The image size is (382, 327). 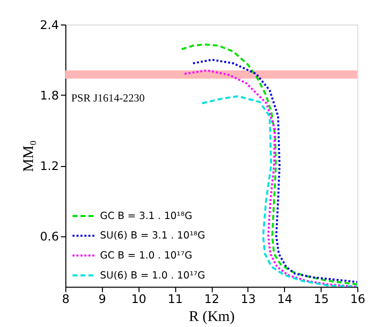 I want to click on y-tick-label: 1.8, so click(x=49, y=95).